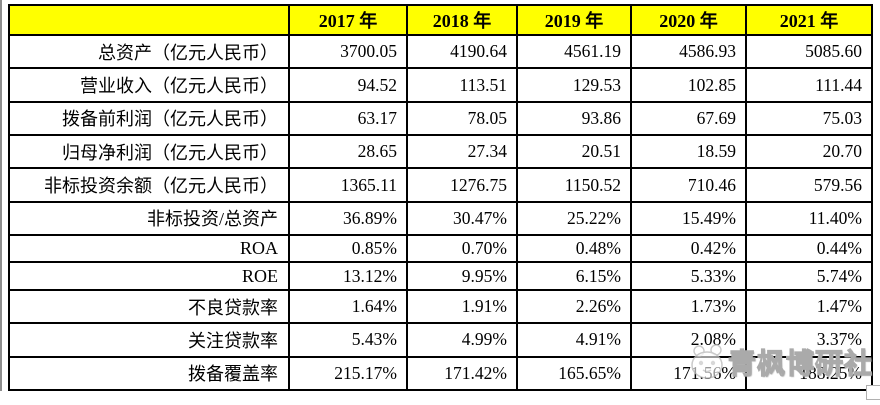 This screenshot has height=405, width=880. Describe the element at coordinates (809, 85) in the screenshot. I see `value-cell: 111.44` at that location.